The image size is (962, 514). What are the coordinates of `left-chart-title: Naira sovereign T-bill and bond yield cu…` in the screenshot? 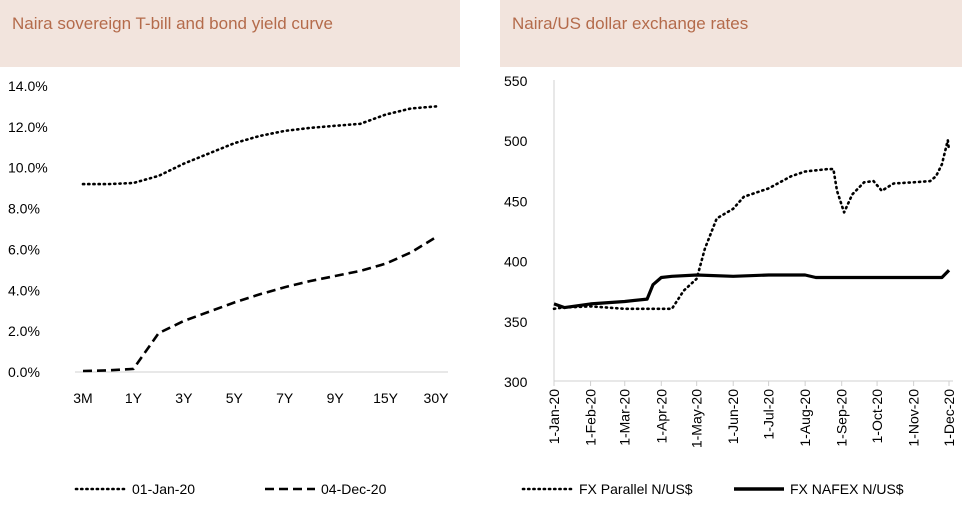 It's located at (172, 23).